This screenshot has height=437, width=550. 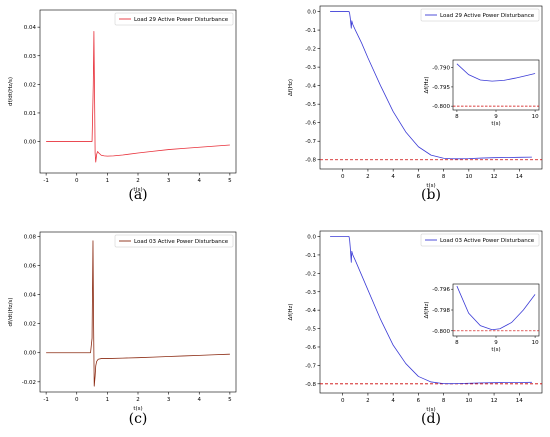 What do you see at coordinates (137, 195) in the screenshot?
I see `panel-caption: (a)` at bounding box center [137, 195].